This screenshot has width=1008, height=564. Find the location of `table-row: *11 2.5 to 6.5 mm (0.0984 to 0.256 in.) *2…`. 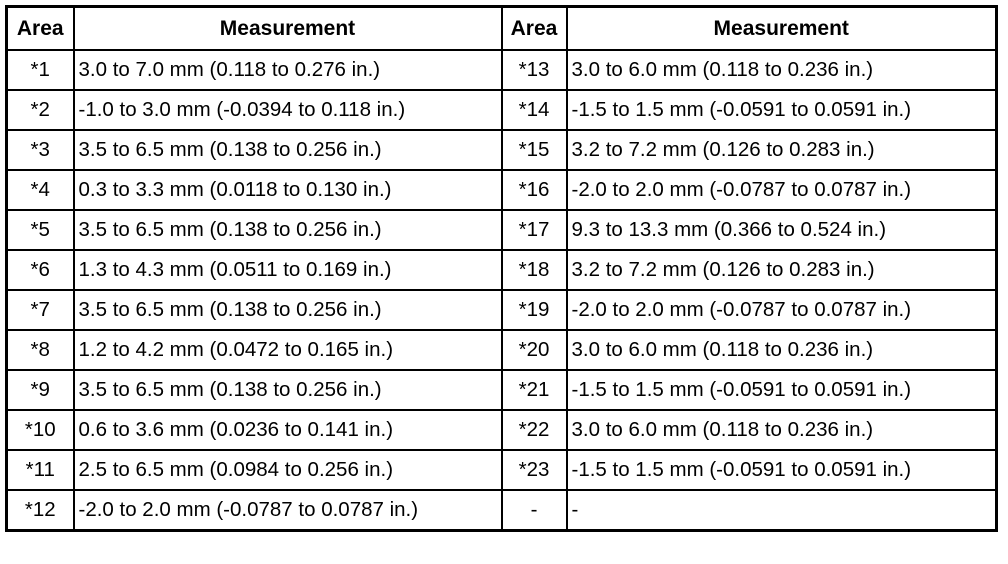

table-row: *11 2.5 to 6.5 mm (0.0984 to 0.256 in.) *2… is located at coordinates (501, 470).